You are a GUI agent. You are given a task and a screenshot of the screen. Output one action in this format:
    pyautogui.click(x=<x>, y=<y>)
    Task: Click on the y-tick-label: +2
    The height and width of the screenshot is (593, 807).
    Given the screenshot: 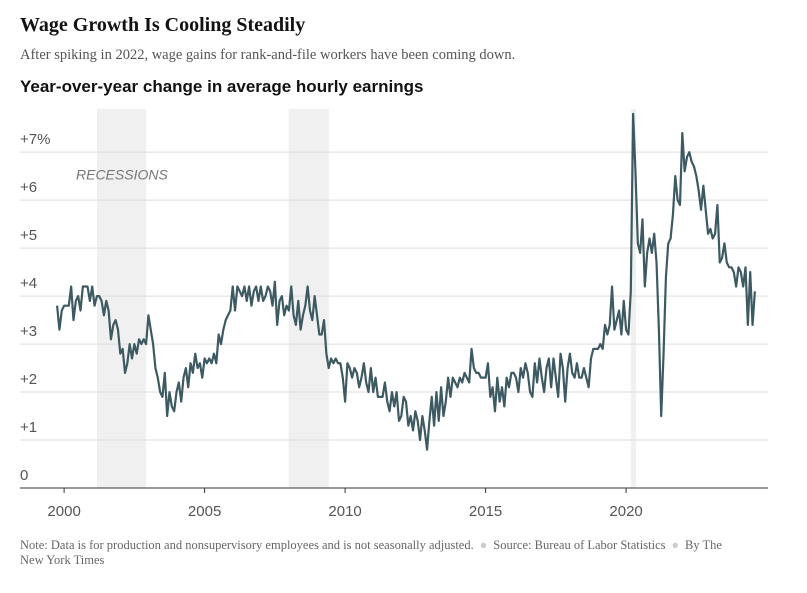 What is the action you would take?
    pyautogui.click(x=28, y=379)
    